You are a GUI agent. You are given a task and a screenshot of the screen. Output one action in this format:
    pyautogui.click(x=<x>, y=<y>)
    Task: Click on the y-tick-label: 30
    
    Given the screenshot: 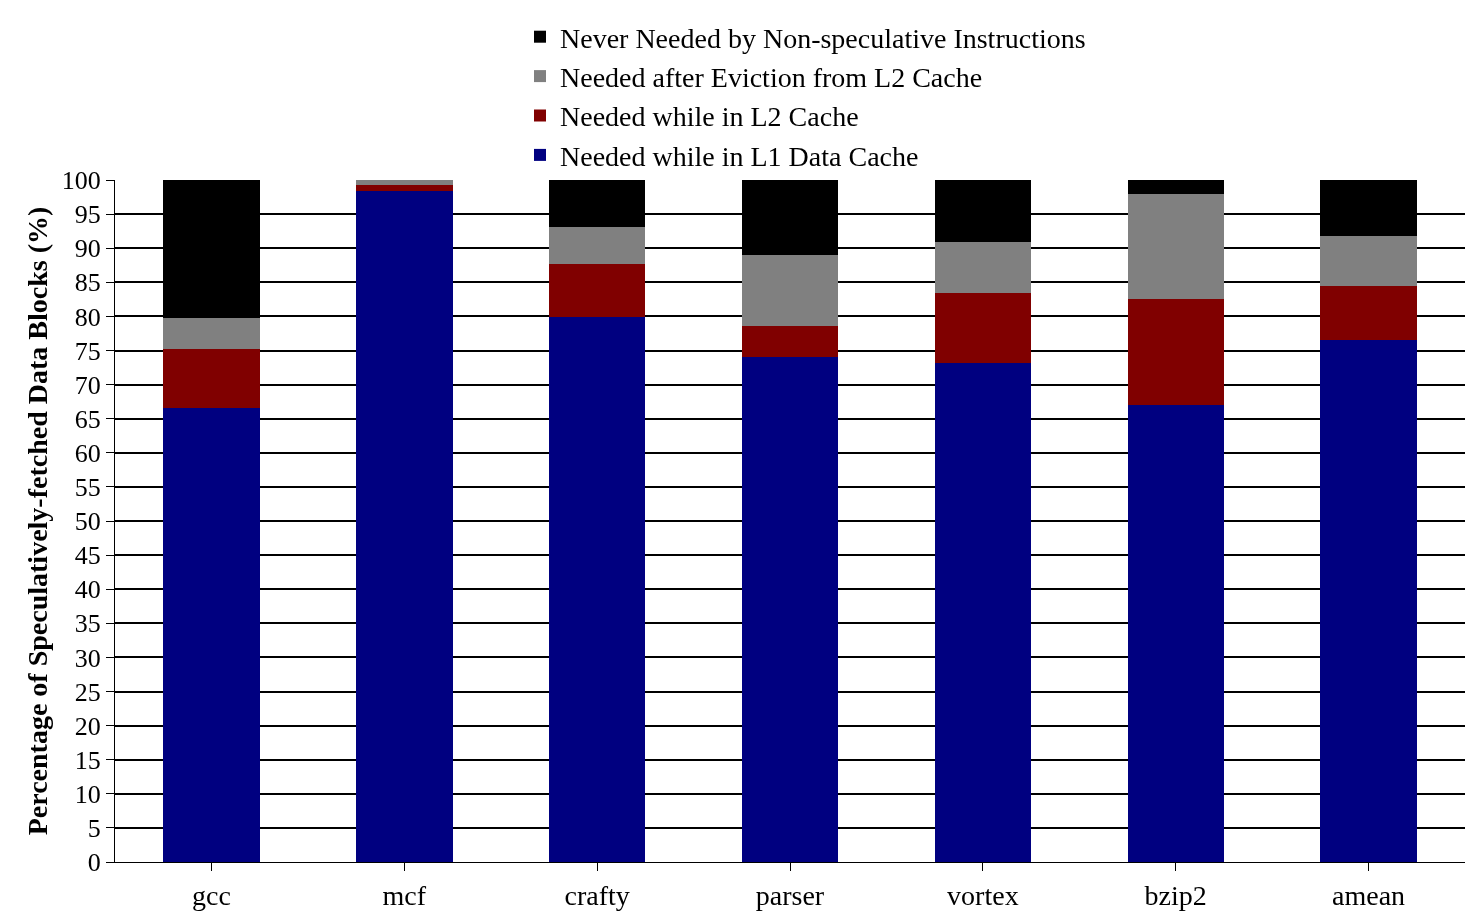 What is the action you would take?
    pyautogui.click(x=87, y=658)
    